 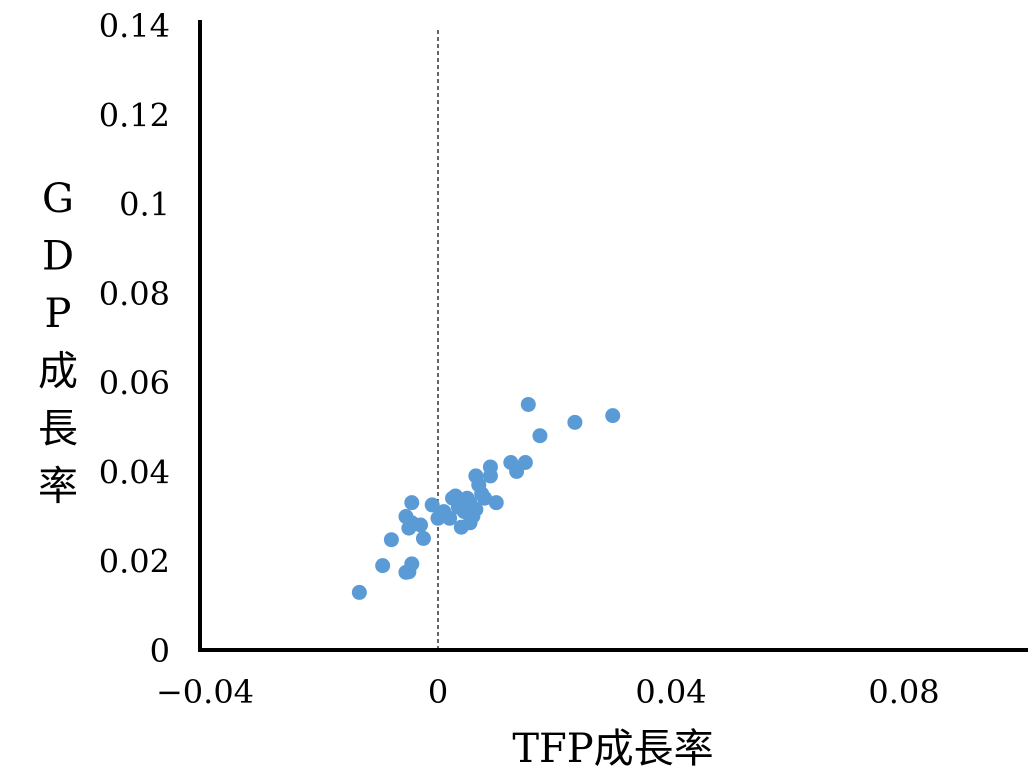 I want to click on x-tick-label: 0, so click(x=438, y=692).